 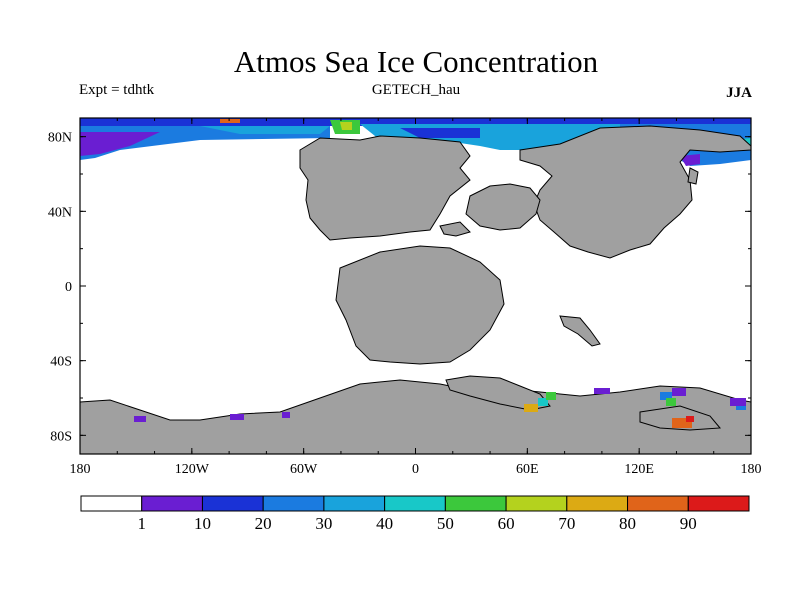 What do you see at coordinates (117, 90) in the screenshot?
I see `experiment-label: Expt = tdhtk` at bounding box center [117, 90].